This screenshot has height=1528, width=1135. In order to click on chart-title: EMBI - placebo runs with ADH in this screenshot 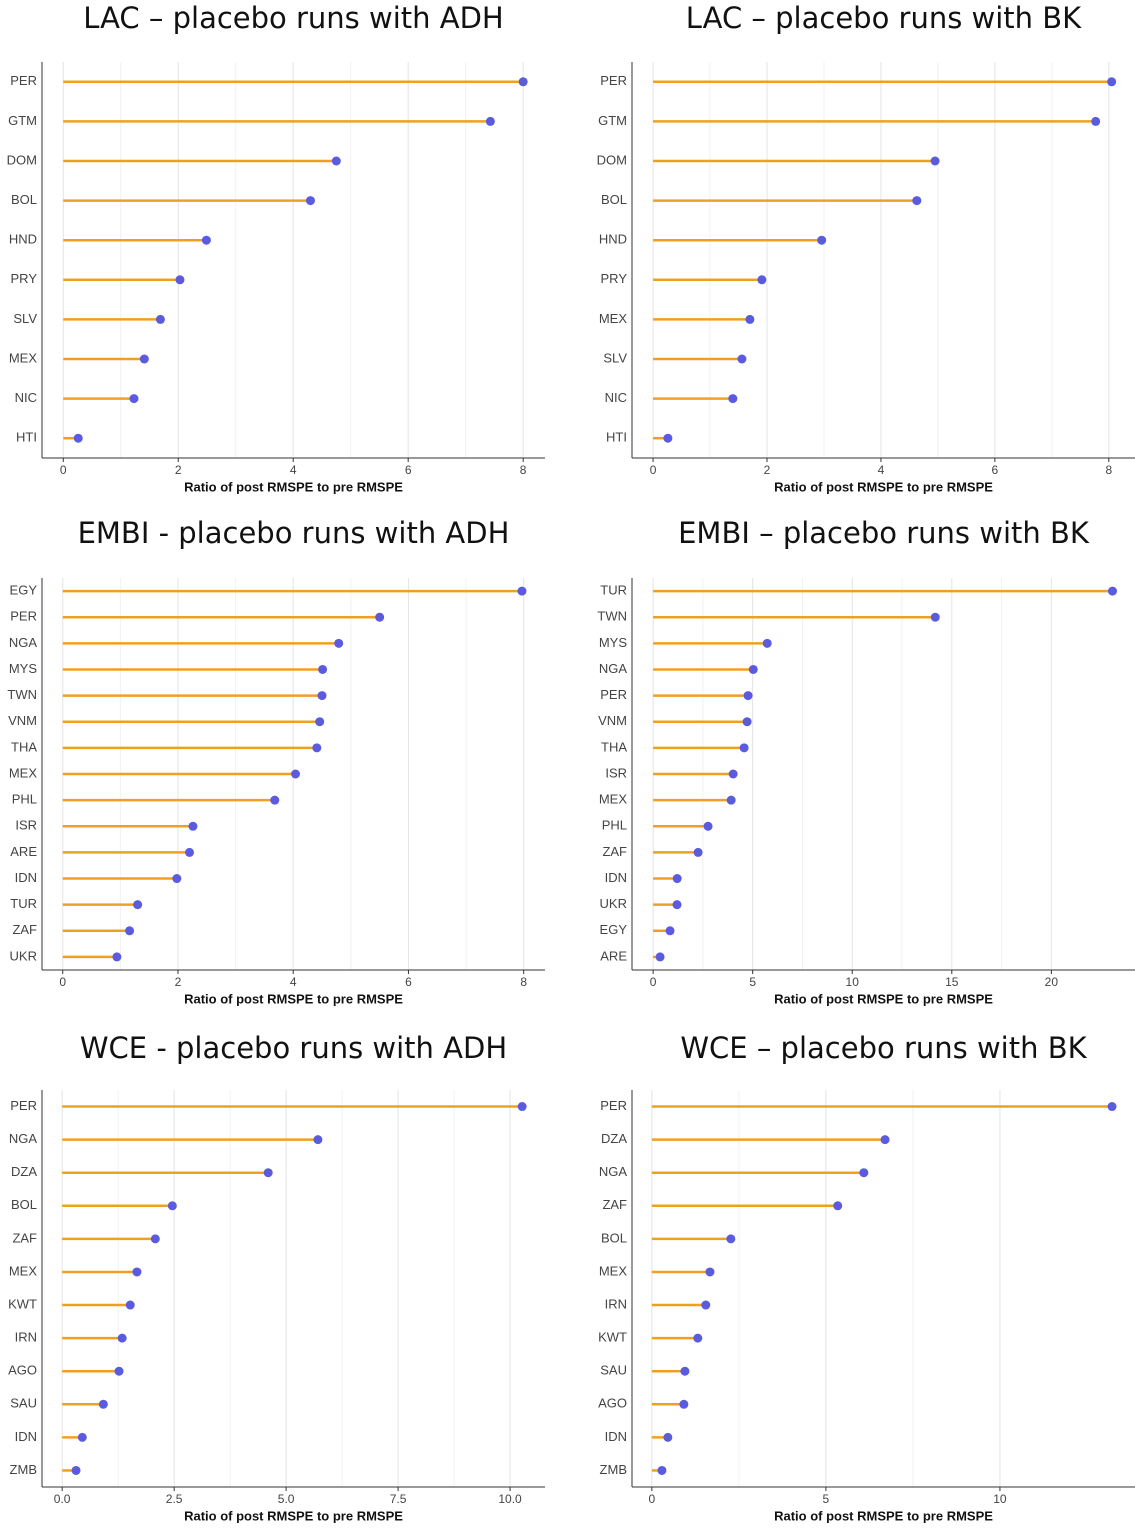, I will do `click(294, 533)`.